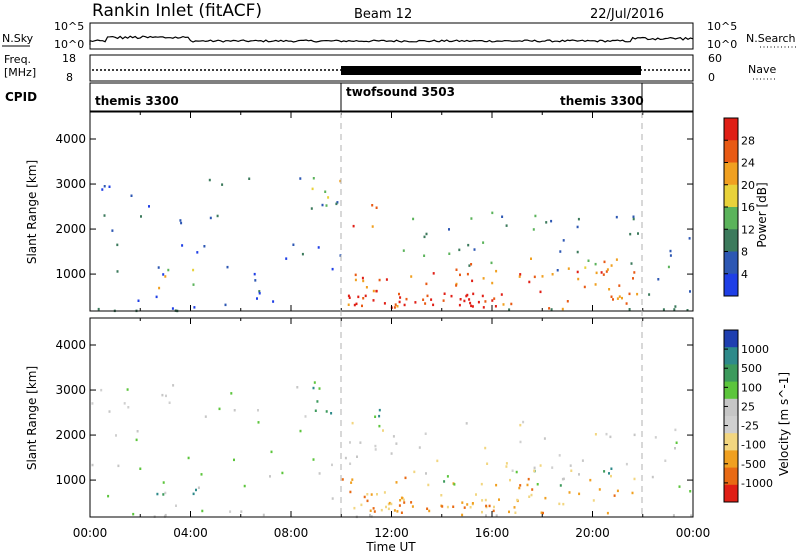 The width and height of the screenshot is (800, 554). I want to click on colorbar-tick-label: 1000, so click(755, 349).